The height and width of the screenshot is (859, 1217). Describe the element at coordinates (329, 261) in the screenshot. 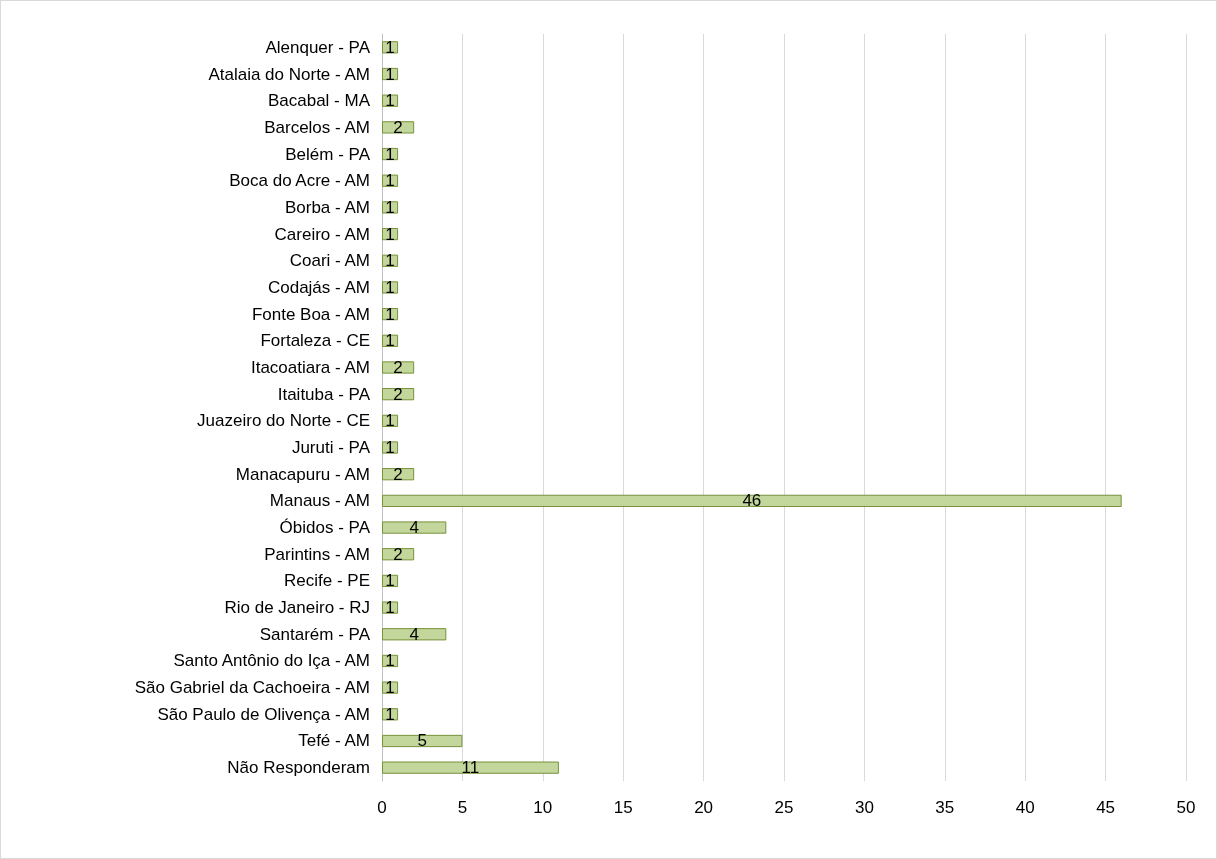

I see `y-tick-label: Coari - AM` at that location.